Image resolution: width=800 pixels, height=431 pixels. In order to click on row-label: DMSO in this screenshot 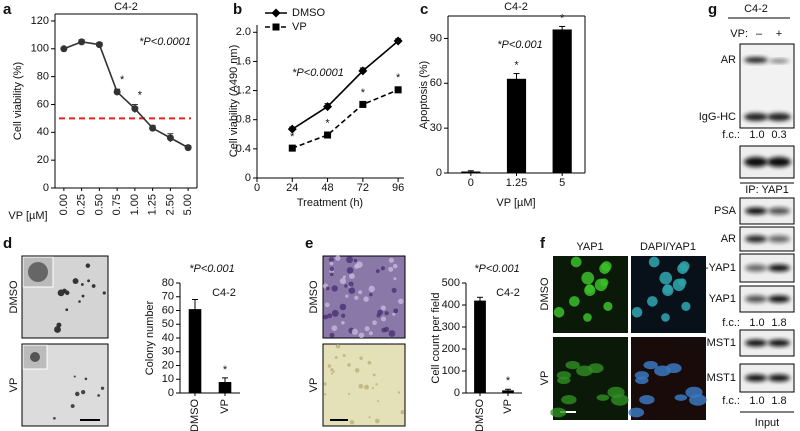, I will do `click(314, 296)`.